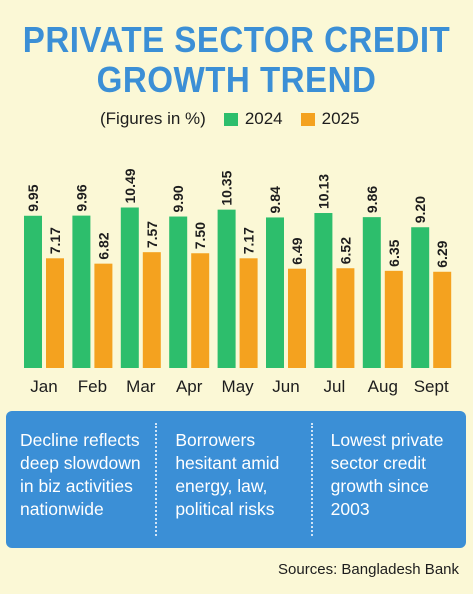  What do you see at coordinates (285, 386) in the screenshot?
I see `x-tick-label-jun: Jun` at bounding box center [285, 386].